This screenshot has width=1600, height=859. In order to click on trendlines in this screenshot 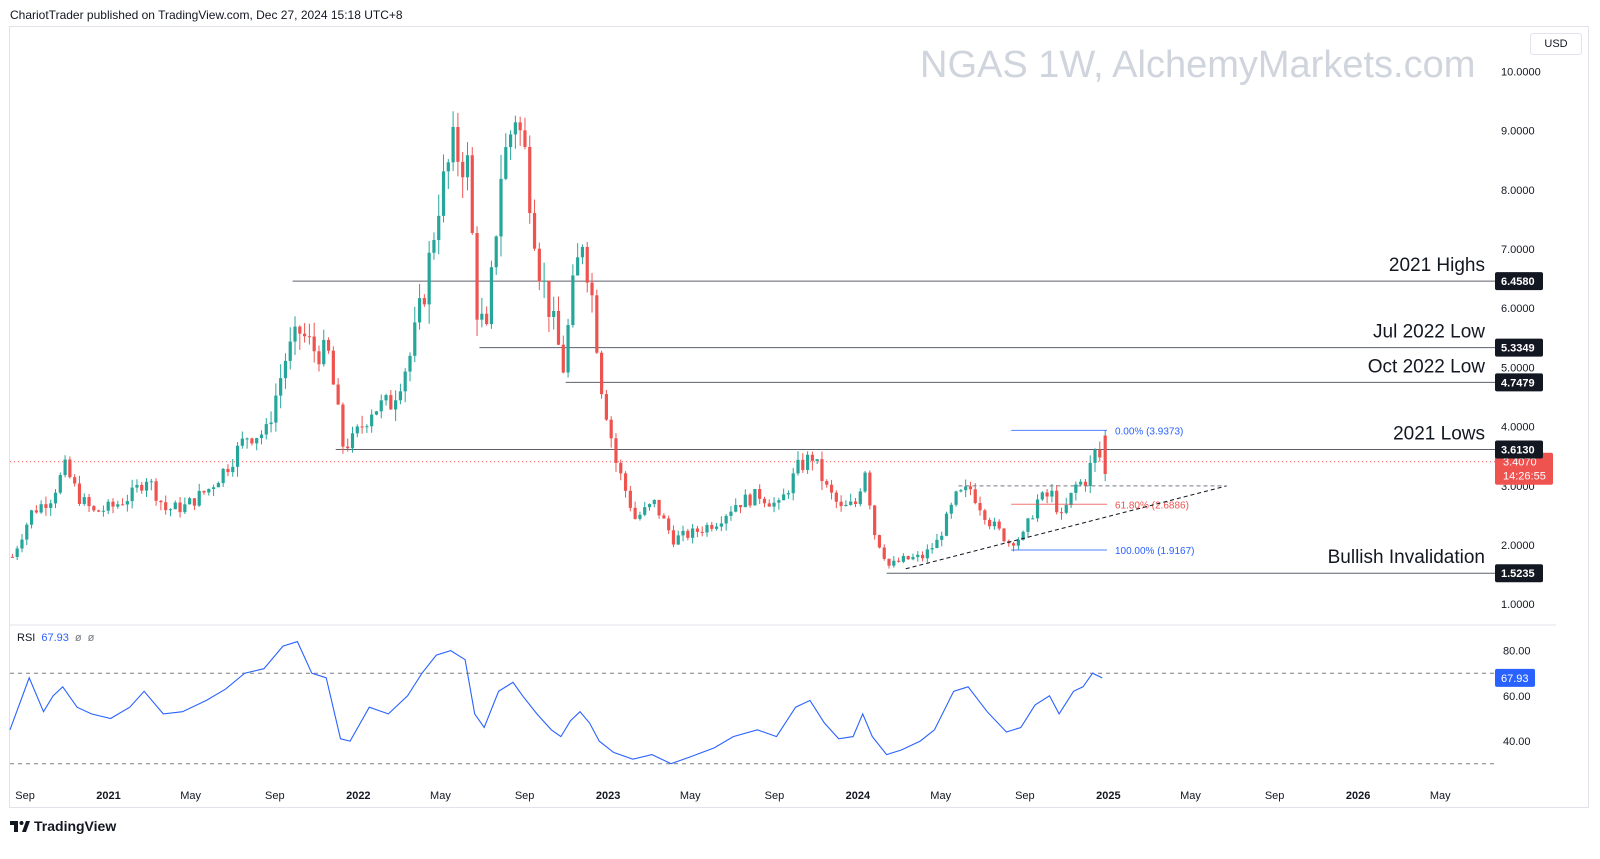, I will do `click(1066, 527)`.